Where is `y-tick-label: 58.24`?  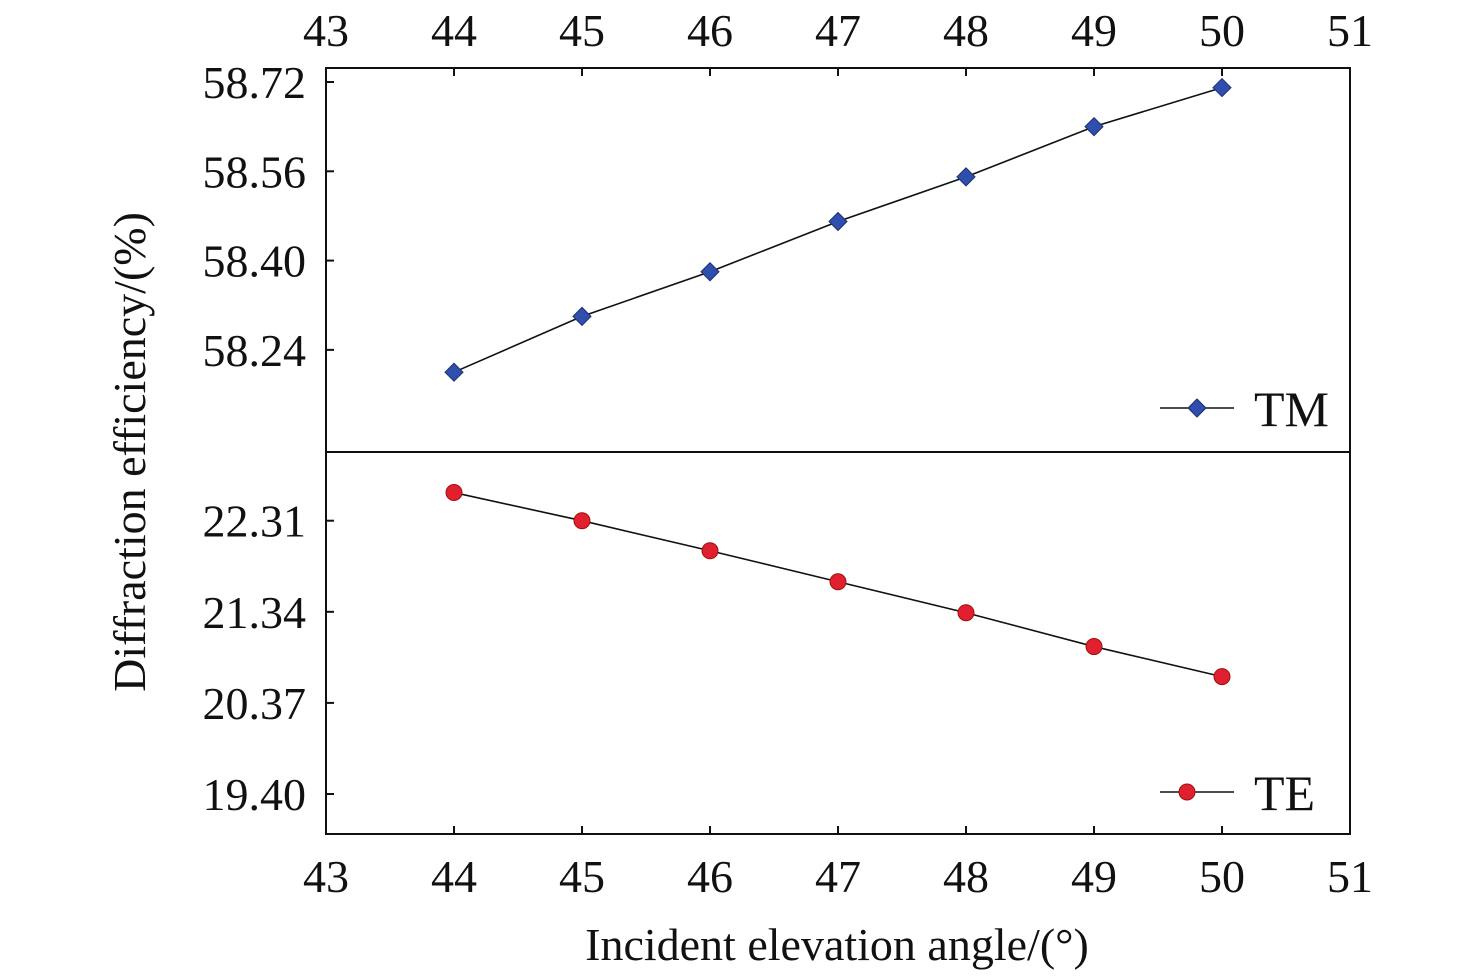
y-tick-label: 58.24 is located at coordinates (255, 350).